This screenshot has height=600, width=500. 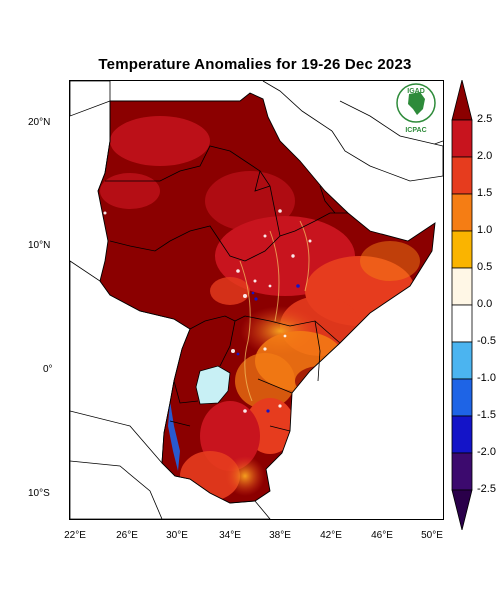 I want to click on colorbar-tick-label: -1.5, so click(x=486, y=415).